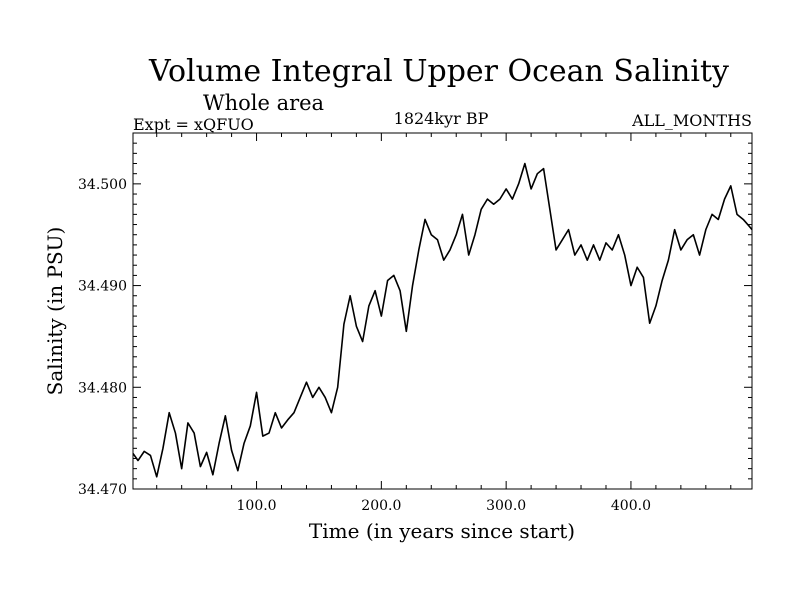 This screenshot has width=800, height=600. I want to click on period-label: 1824kyr BP, so click(441, 118).